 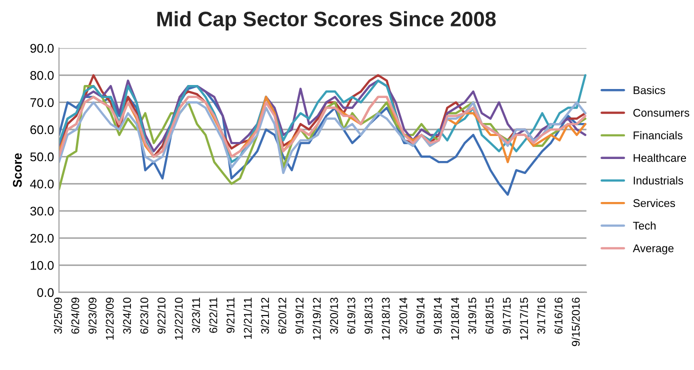 I want to click on x-tick-label: 6/19/14, so click(x=420, y=315).